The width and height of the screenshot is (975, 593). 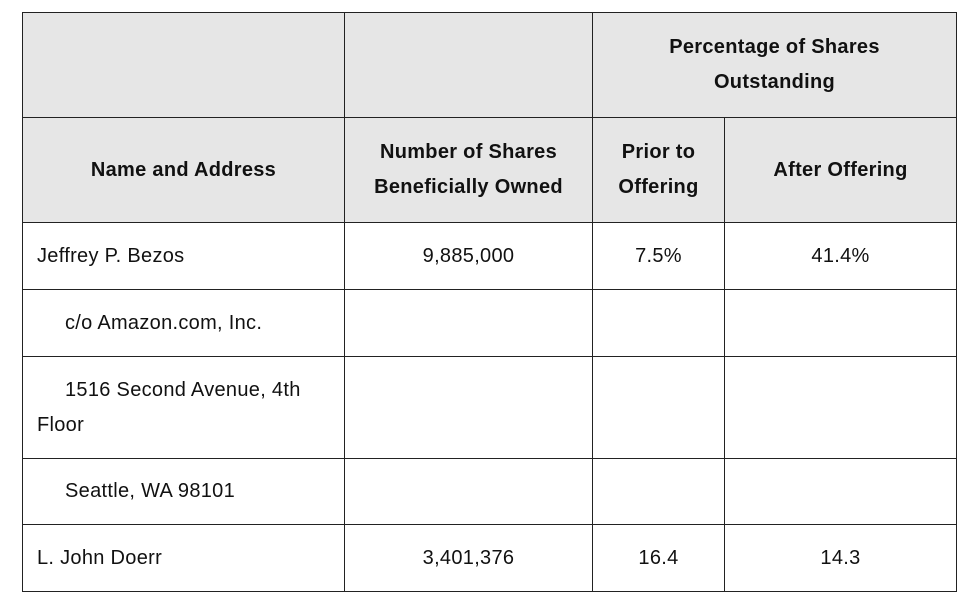 What do you see at coordinates (774, 65) in the screenshot?
I see `header-percentage-outstanding: Percentage of Shares Outstanding` at bounding box center [774, 65].